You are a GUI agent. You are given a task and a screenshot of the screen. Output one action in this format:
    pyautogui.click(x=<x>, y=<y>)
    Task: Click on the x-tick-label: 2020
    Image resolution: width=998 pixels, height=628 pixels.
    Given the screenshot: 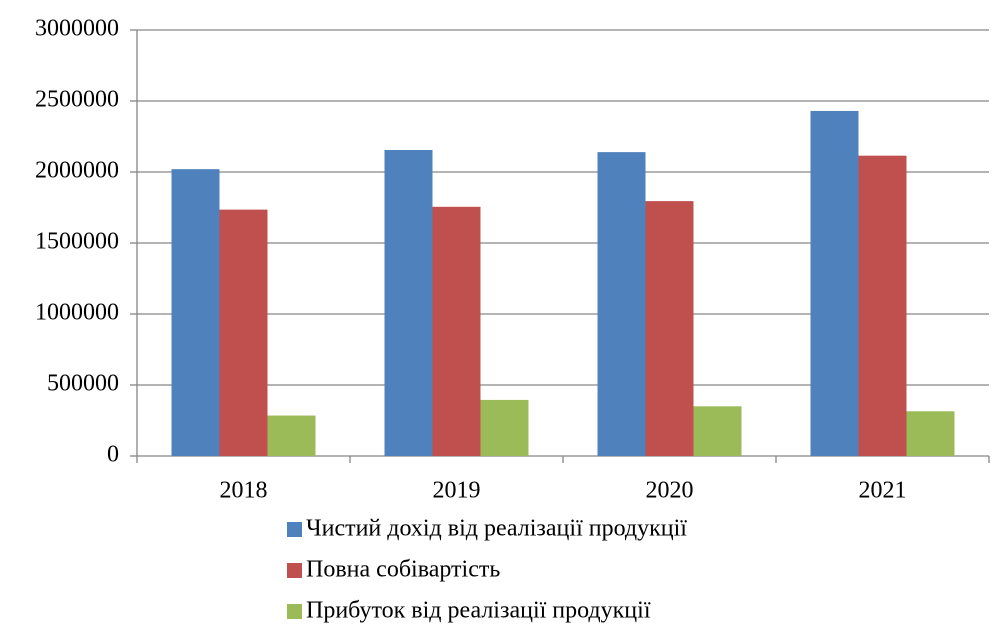 What is the action you would take?
    pyautogui.click(x=670, y=491)
    